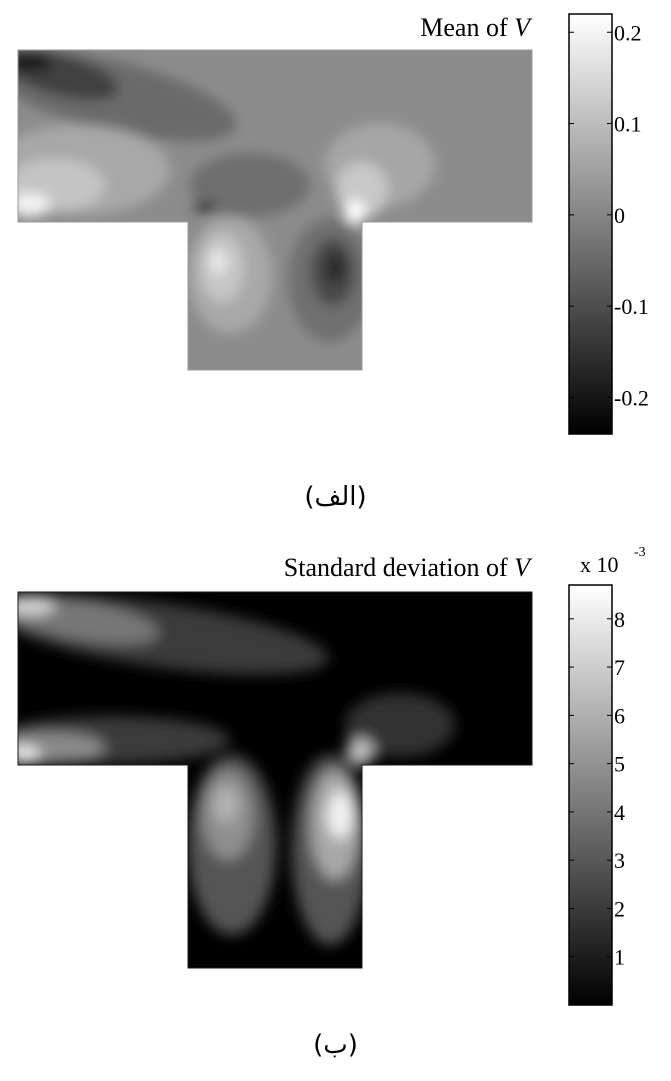 This screenshot has height=1081, width=671. Describe the element at coordinates (631, 306) in the screenshot. I see `colorbar-tick-label: -0.1` at that location.